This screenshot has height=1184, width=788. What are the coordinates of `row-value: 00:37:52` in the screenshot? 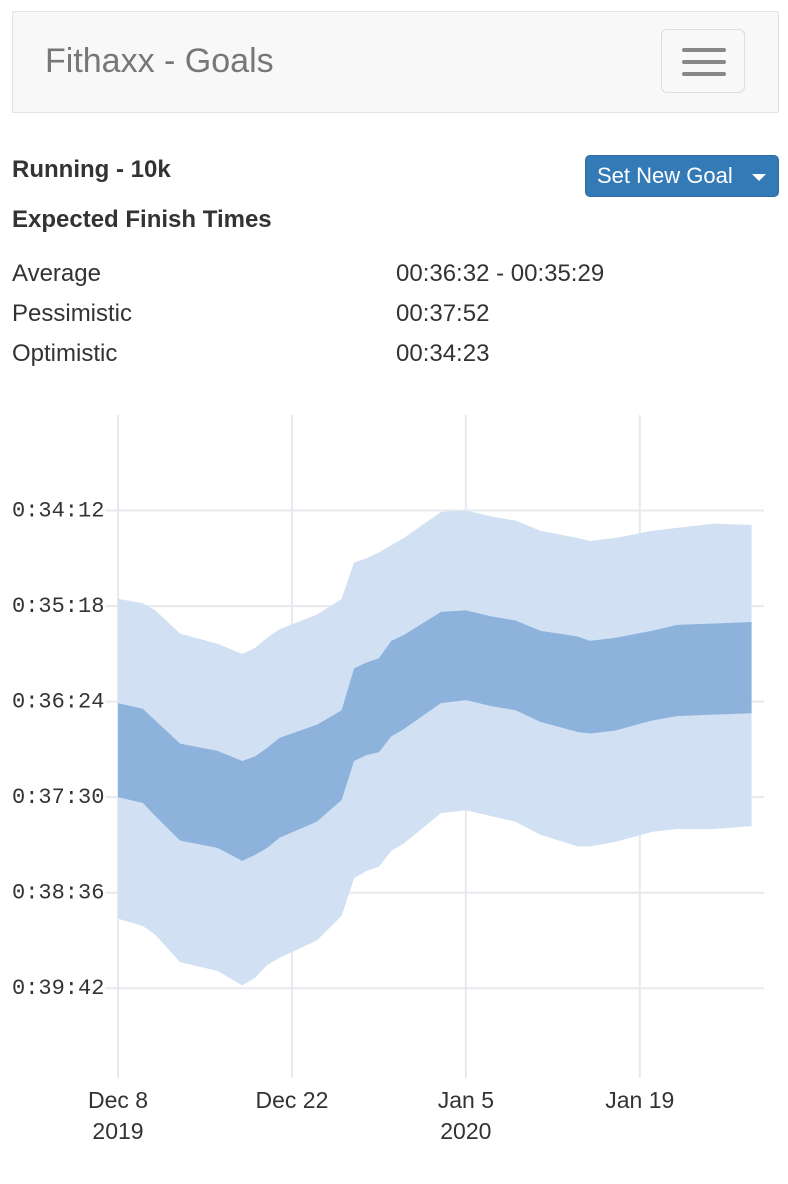 It's located at (443, 313).